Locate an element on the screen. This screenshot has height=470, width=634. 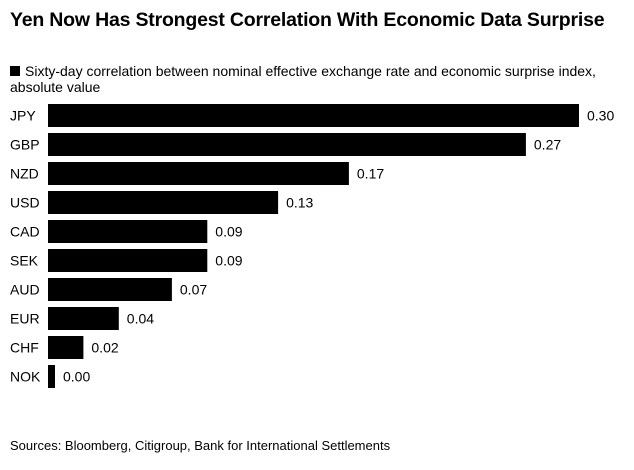
bar-aud is located at coordinates (110, 289).